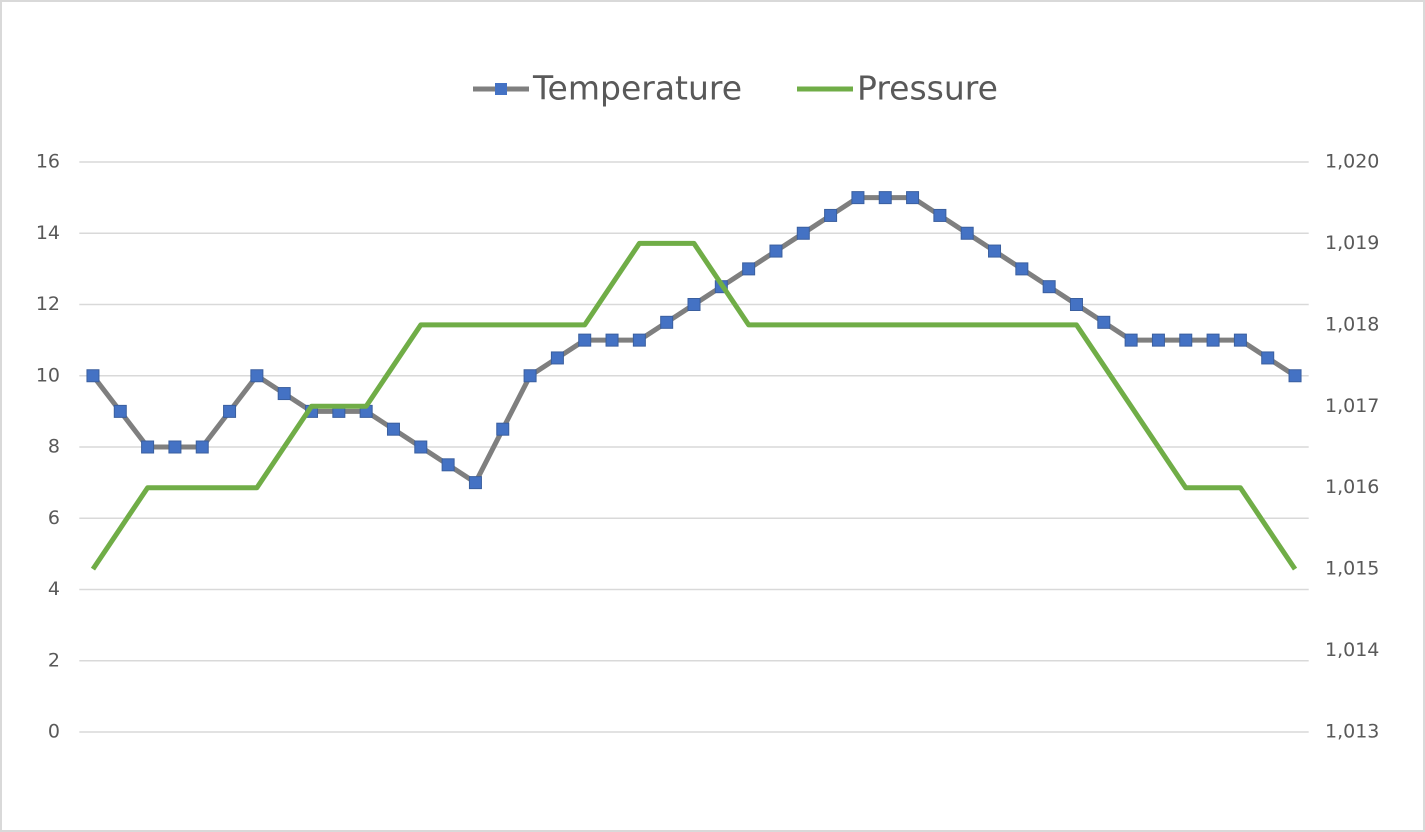 The height and width of the screenshot is (832, 1425). I want to click on y2-tick-label: 1,014, so click(1352, 650).